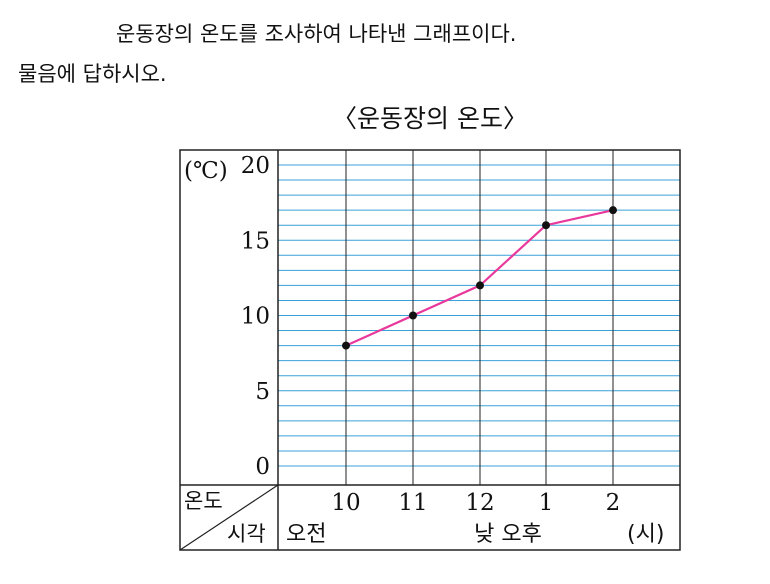 Image resolution: width=770 pixels, height=584 pixels. What do you see at coordinates (430, 118) in the screenshot?
I see `chart-title: 〈운동장의 온도〉` at bounding box center [430, 118].